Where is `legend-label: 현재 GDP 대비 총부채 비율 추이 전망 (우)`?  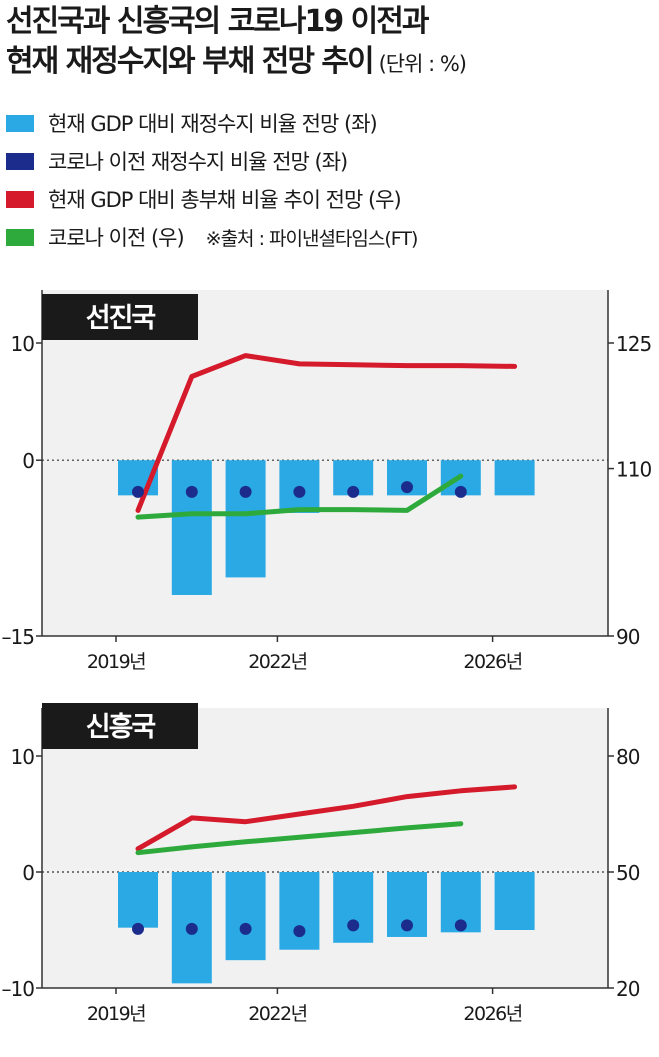
legend-label: 현재 GDP 대비 총부채 비율 추이 전망 (우) is located at coordinates (225, 200).